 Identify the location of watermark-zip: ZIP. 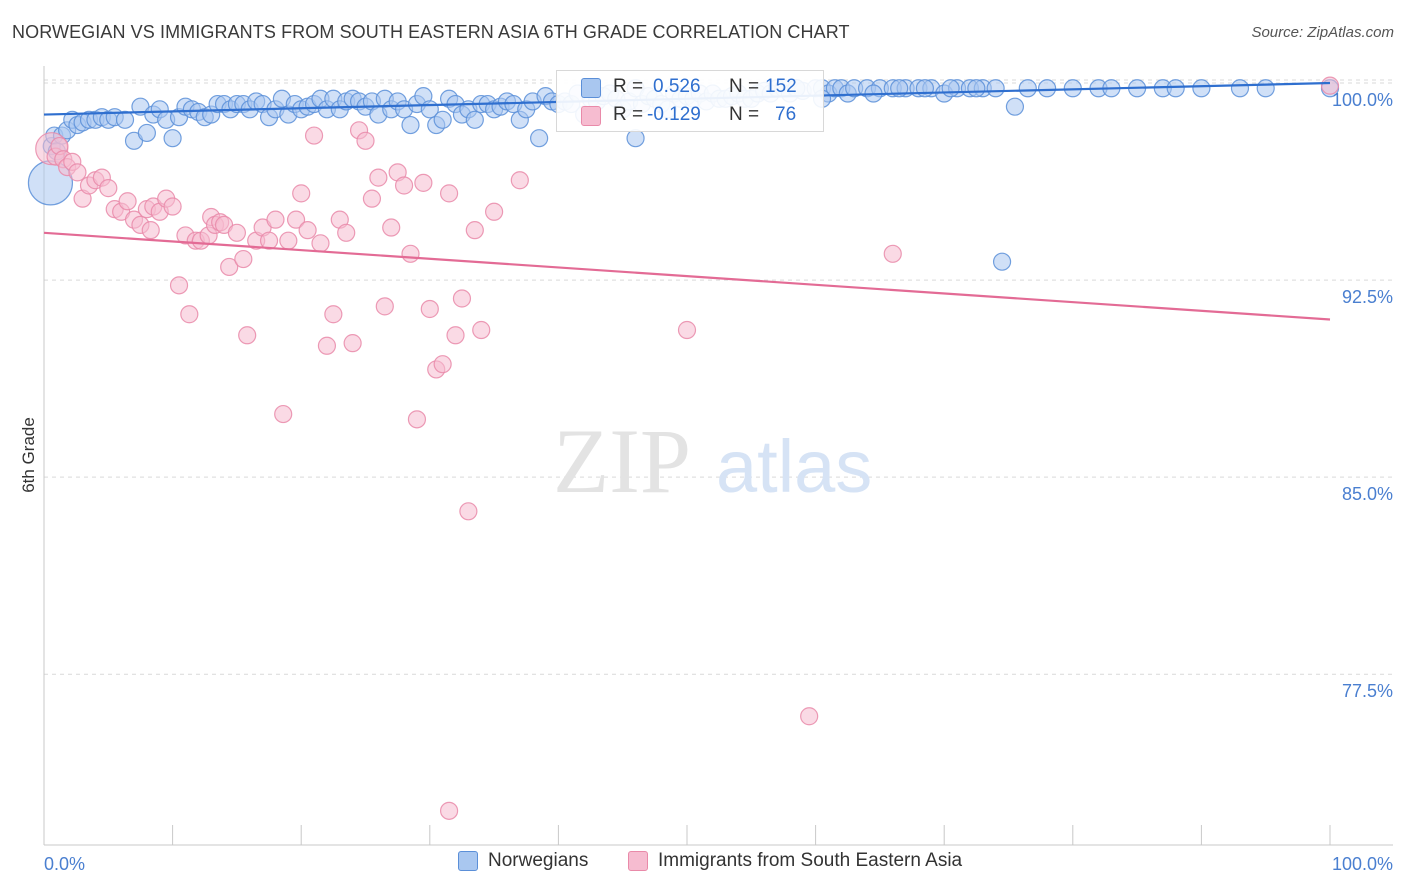
(622, 461).